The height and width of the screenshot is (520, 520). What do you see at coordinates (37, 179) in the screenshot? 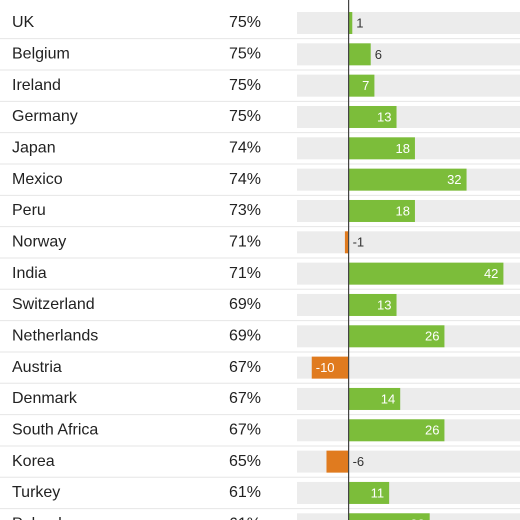
I see `country: Mexico` at bounding box center [37, 179].